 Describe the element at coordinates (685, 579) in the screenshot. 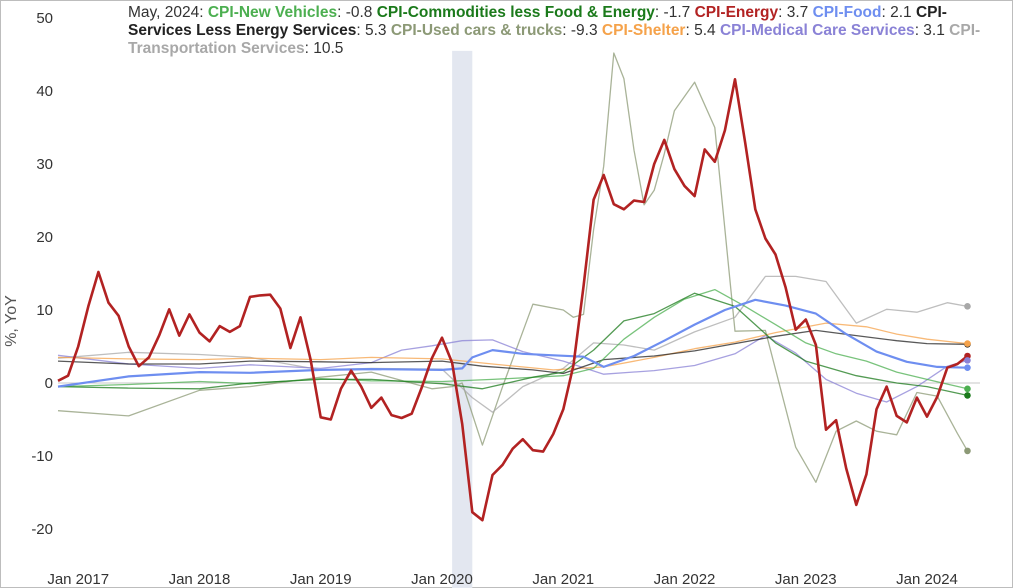

I see `x-tick-label: Jan 2022` at that location.